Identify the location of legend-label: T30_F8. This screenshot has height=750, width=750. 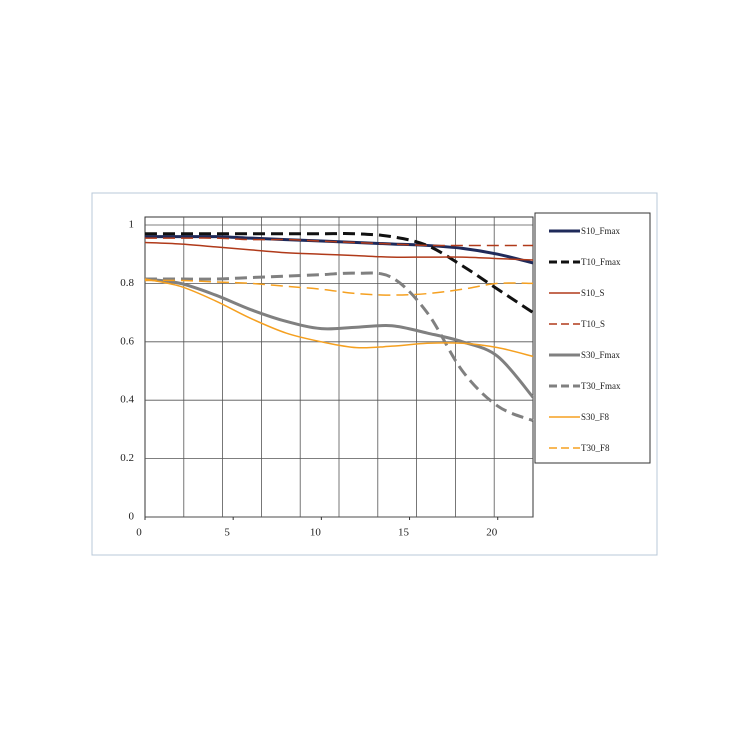
(595, 448).